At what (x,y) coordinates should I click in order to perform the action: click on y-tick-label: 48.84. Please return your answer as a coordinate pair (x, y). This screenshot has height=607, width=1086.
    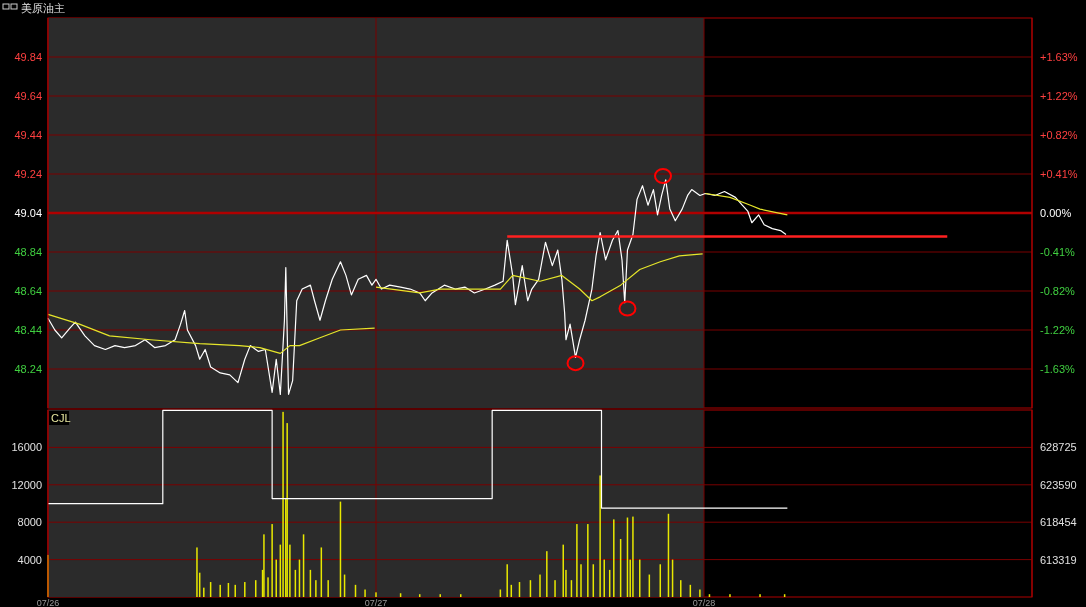
    Looking at the image, I should click on (28, 252).